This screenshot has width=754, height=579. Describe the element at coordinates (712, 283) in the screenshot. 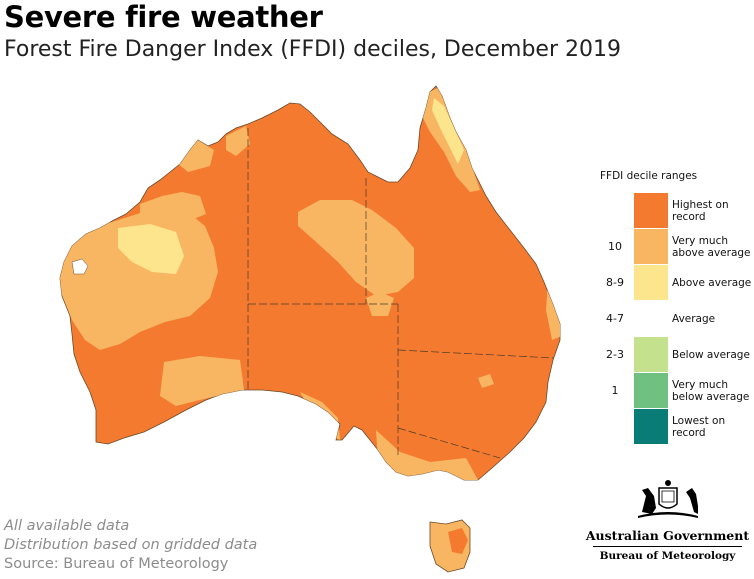

I see `legend-label: Above average` at that location.